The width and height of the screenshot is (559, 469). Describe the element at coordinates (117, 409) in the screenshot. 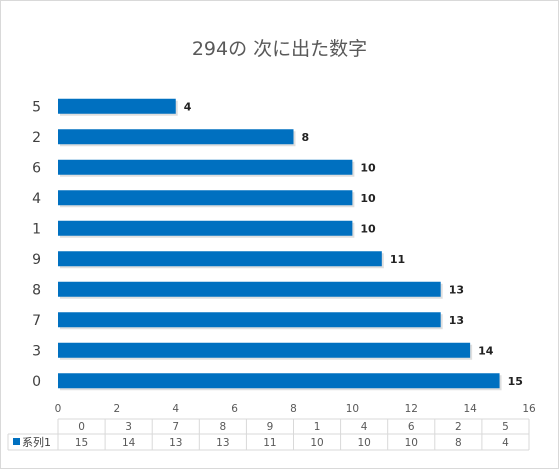

I see `x-tick-label: 2` at that location.